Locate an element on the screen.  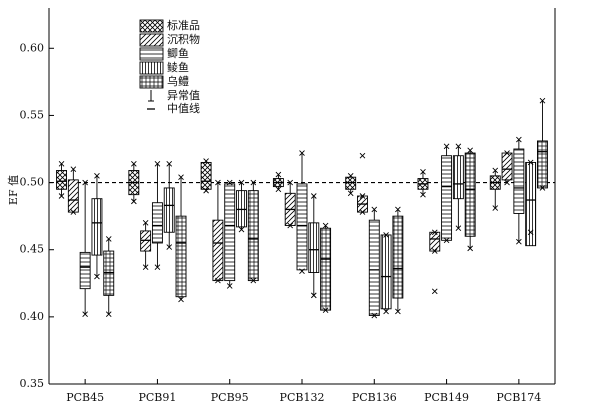
y-axis-label: EF 值 is located at coordinates (13, 190).